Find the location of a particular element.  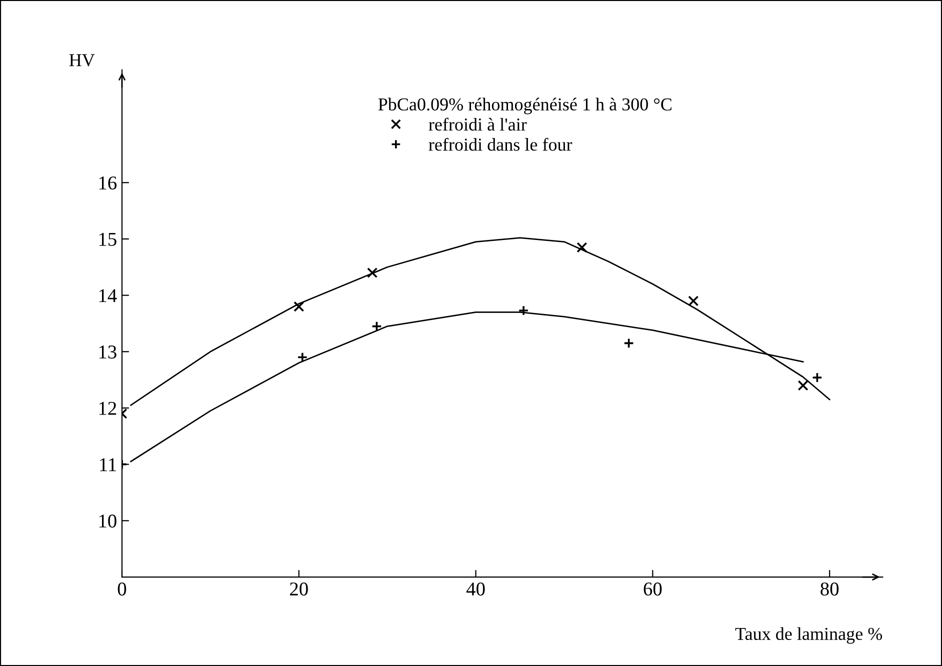

y-tick-label: 16 is located at coordinates (108, 183).